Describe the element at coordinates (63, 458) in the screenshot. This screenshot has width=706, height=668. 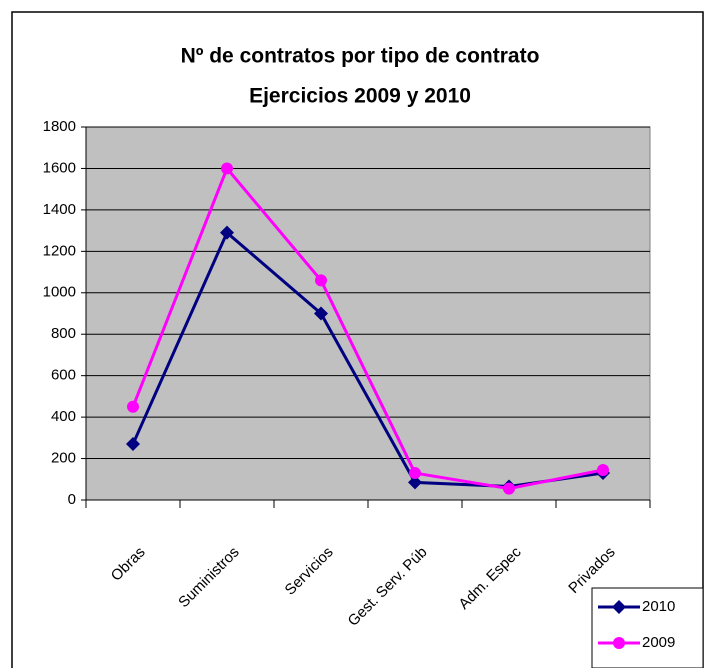
I see `y-tick-label: 200` at that location.